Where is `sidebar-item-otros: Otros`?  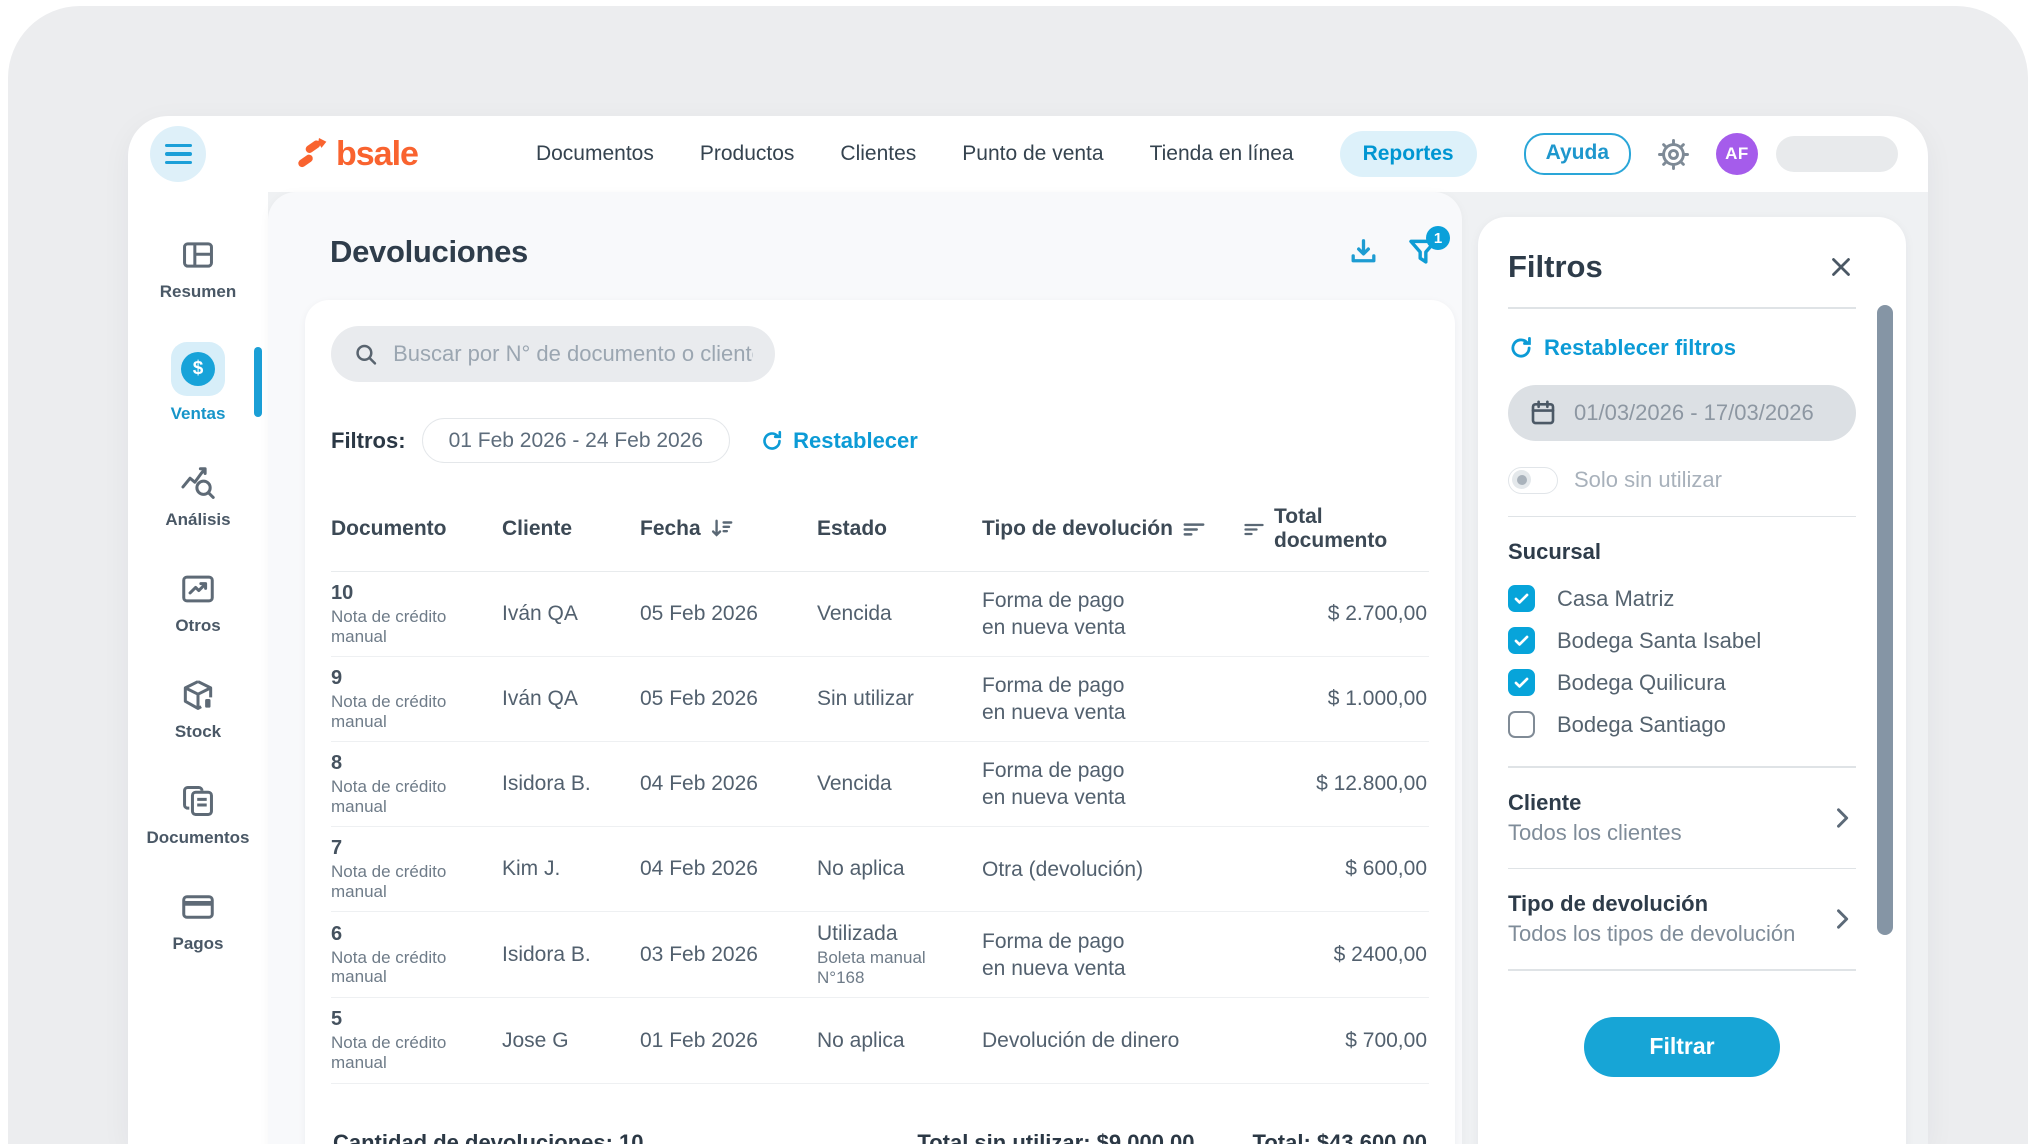
sidebar-item-otros: Otros is located at coordinates (198, 603).